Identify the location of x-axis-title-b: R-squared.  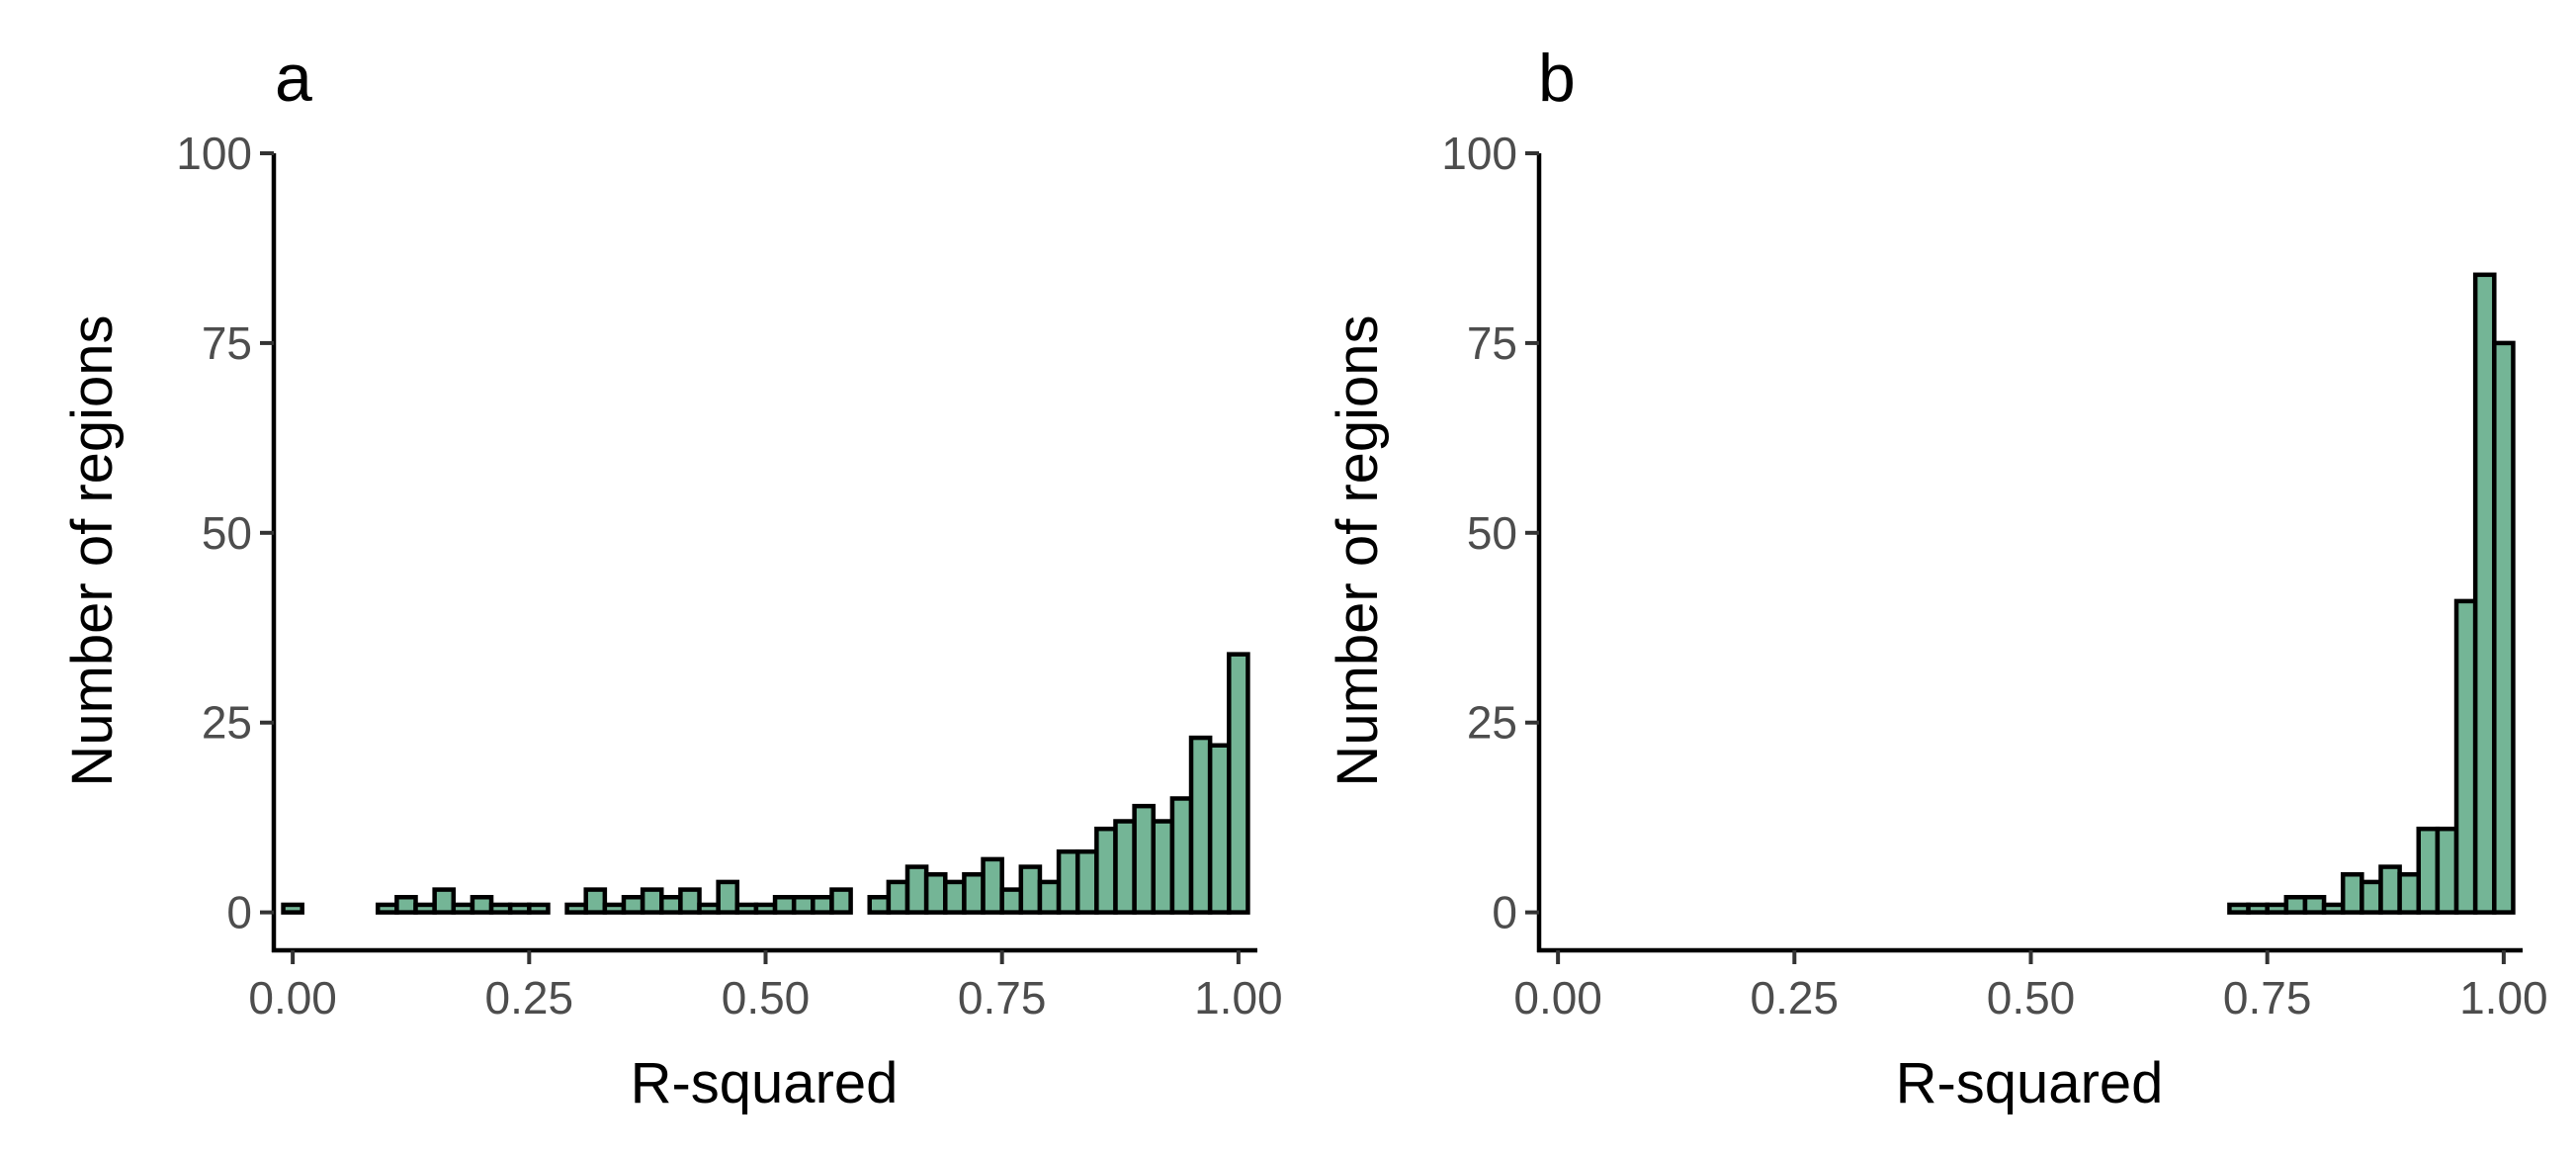
(2030, 1083).